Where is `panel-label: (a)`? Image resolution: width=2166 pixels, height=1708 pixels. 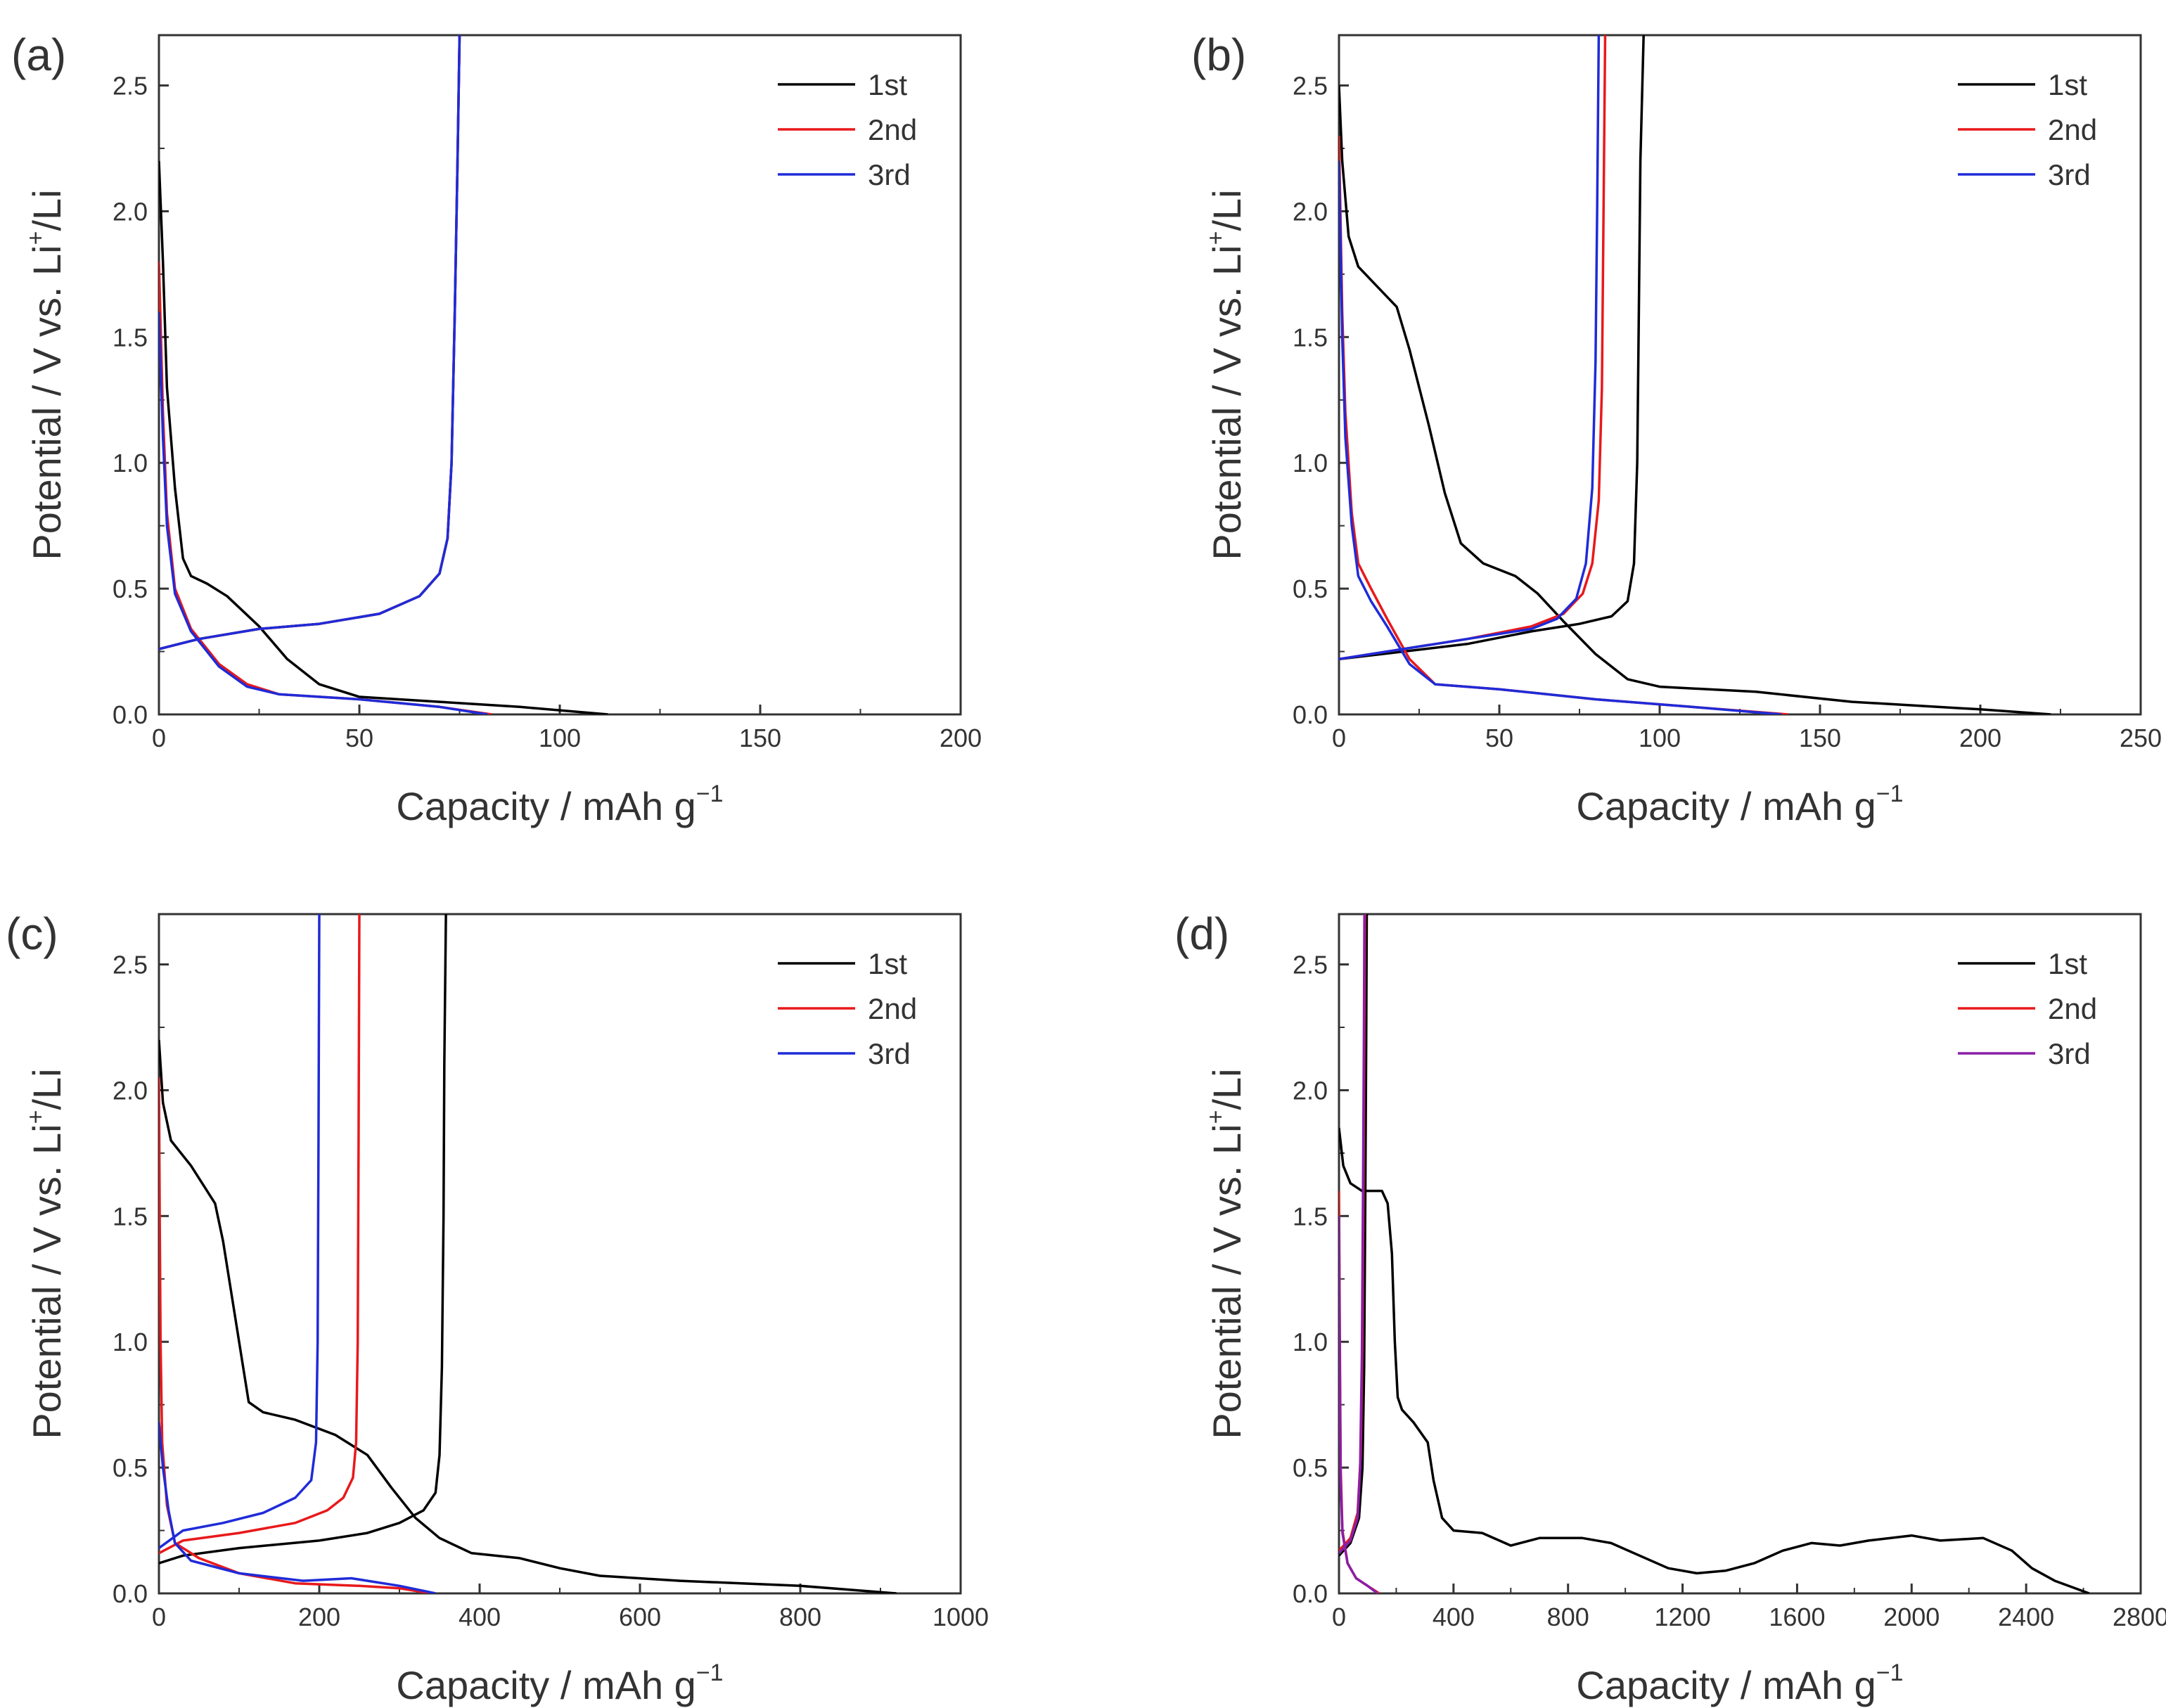
panel-label: (a) is located at coordinates (38, 55).